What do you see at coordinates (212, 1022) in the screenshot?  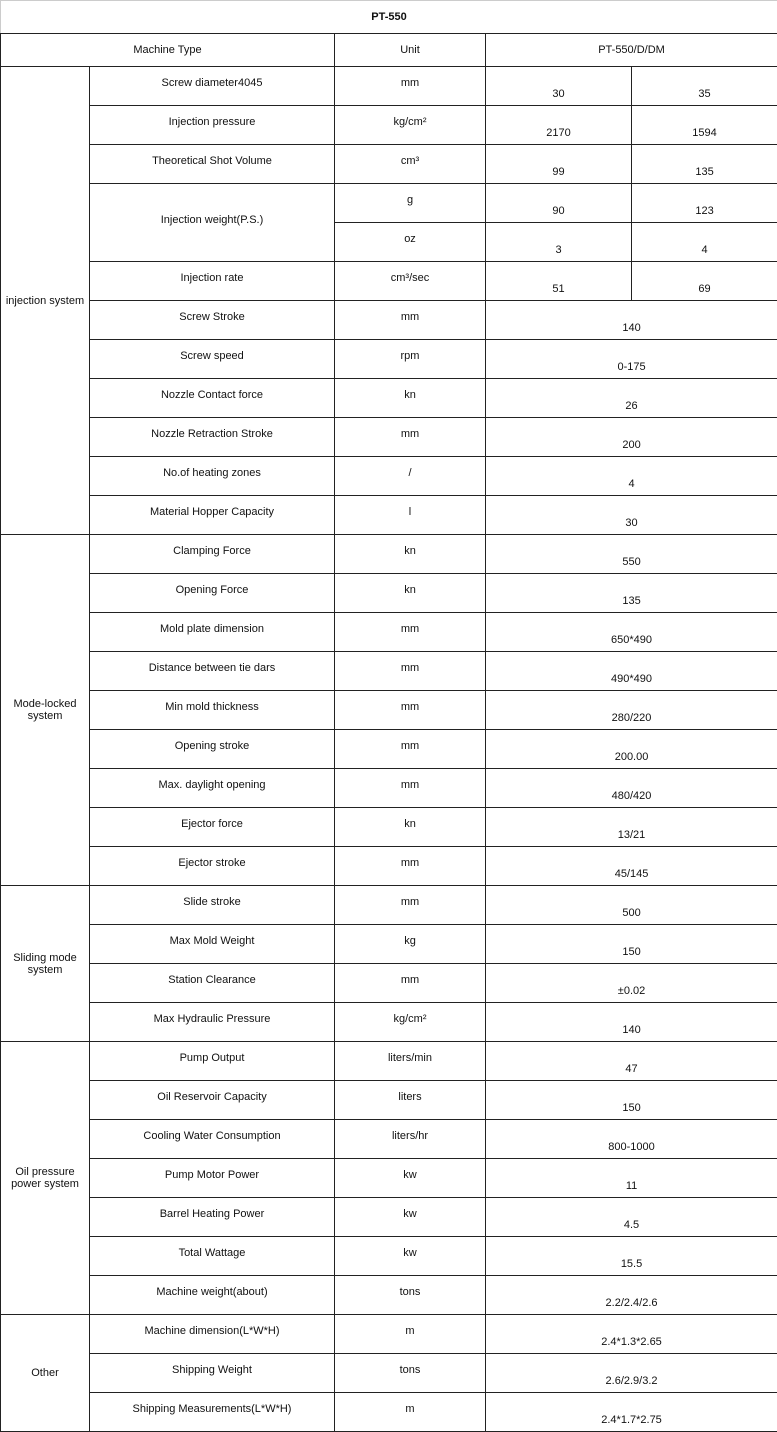 I see `parameter-label: Max Hydraulic Pressure` at bounding box center [212, 1022].